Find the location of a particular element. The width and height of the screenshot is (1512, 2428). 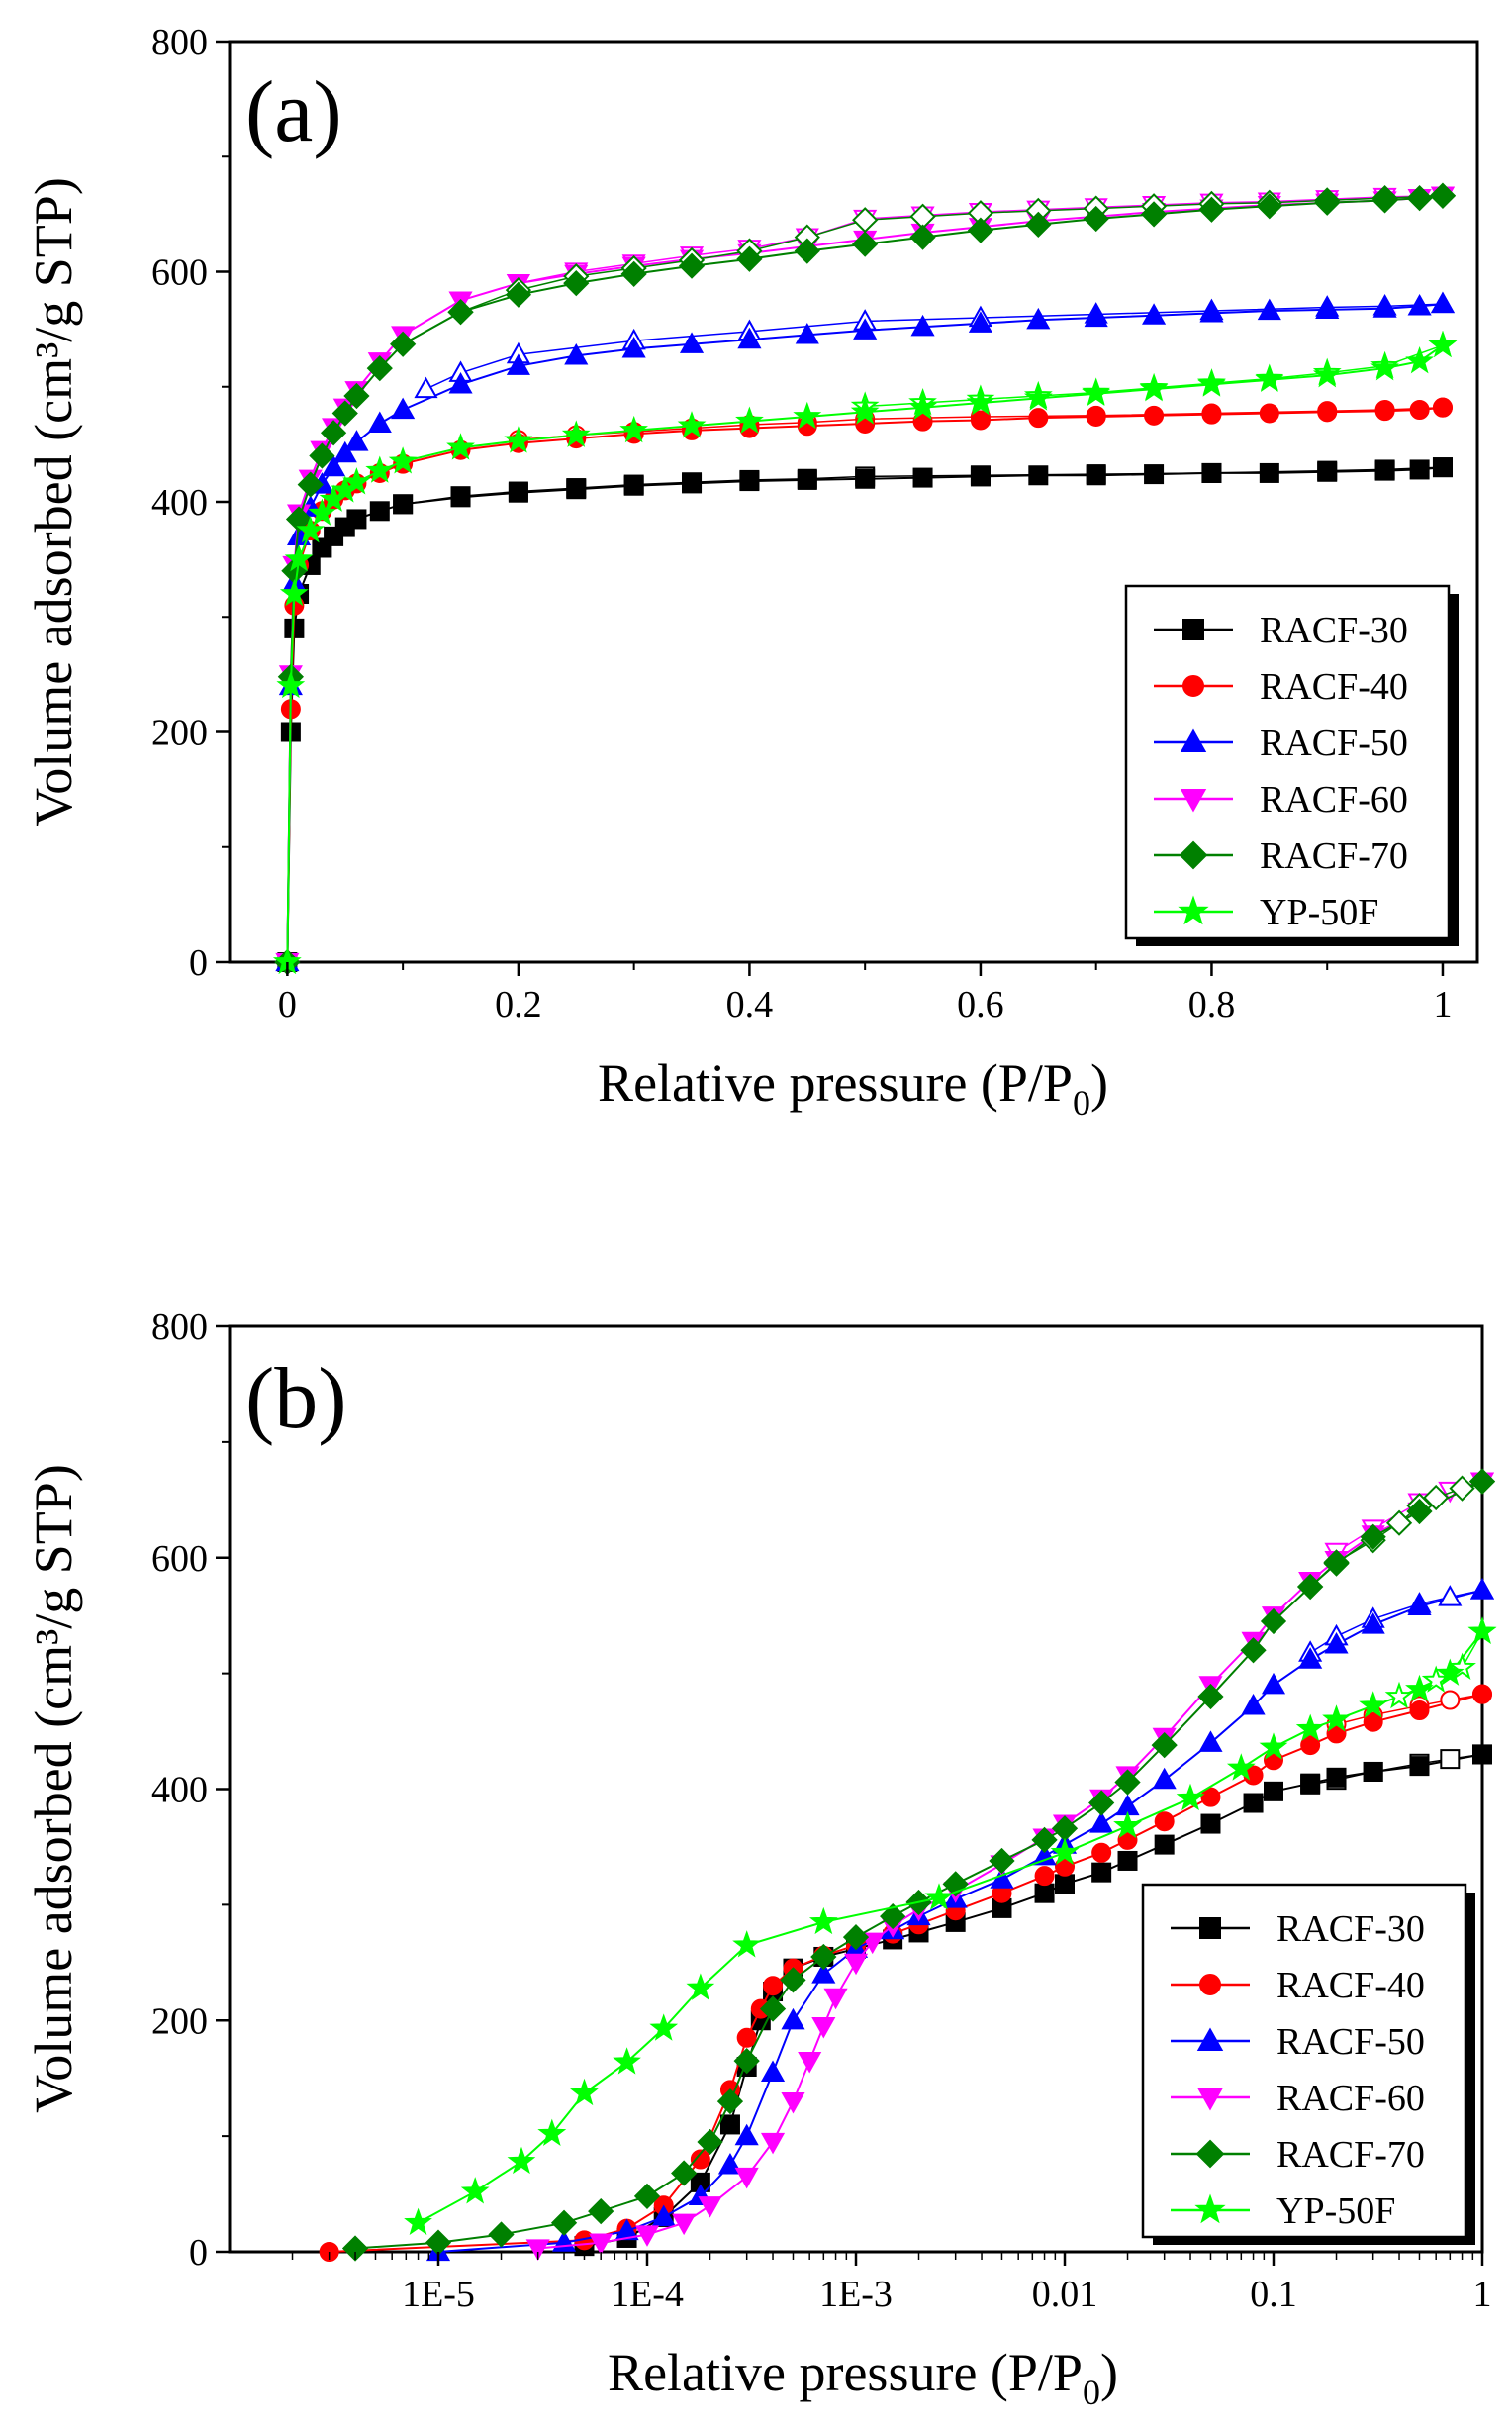

x-axis-title-subscript: 0 is located at coordinates (1092, 2392).